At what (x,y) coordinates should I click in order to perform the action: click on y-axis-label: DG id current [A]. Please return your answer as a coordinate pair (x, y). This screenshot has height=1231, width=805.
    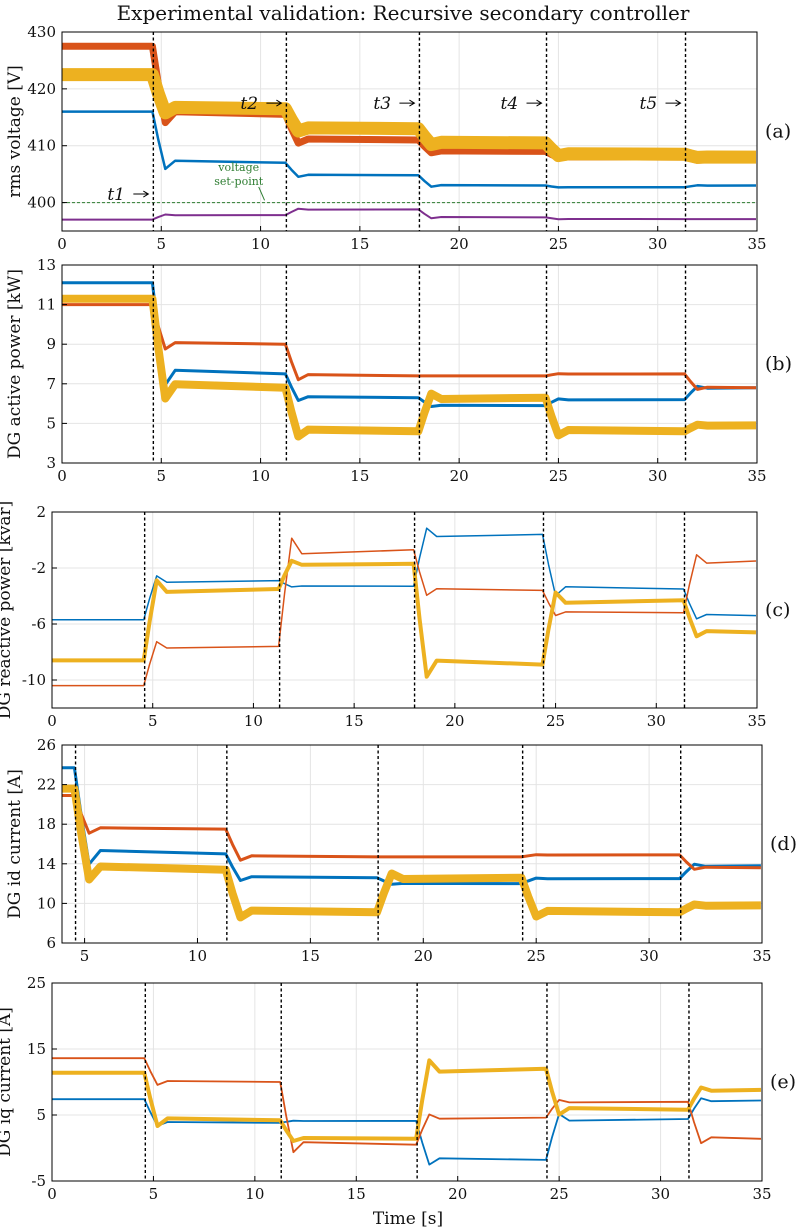
    Looking at the image, I should click on (15, 844).